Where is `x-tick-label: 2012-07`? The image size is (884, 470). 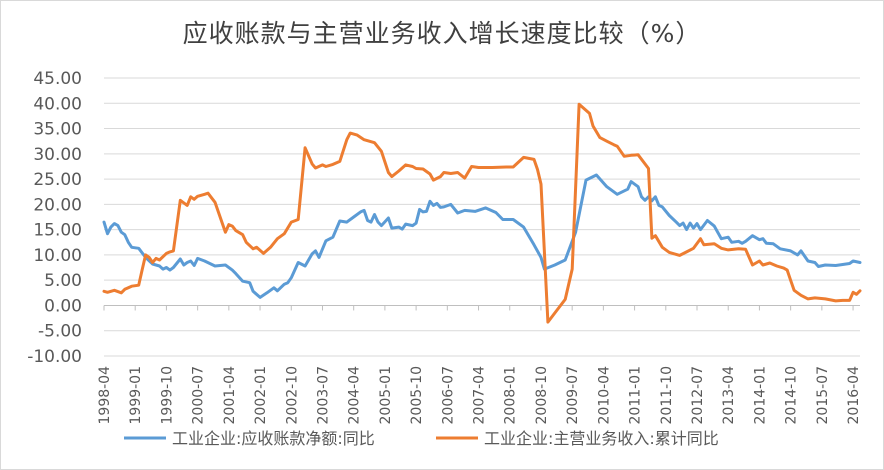
x-tick-label: 2012-07 is located at coordinates (698, 395).